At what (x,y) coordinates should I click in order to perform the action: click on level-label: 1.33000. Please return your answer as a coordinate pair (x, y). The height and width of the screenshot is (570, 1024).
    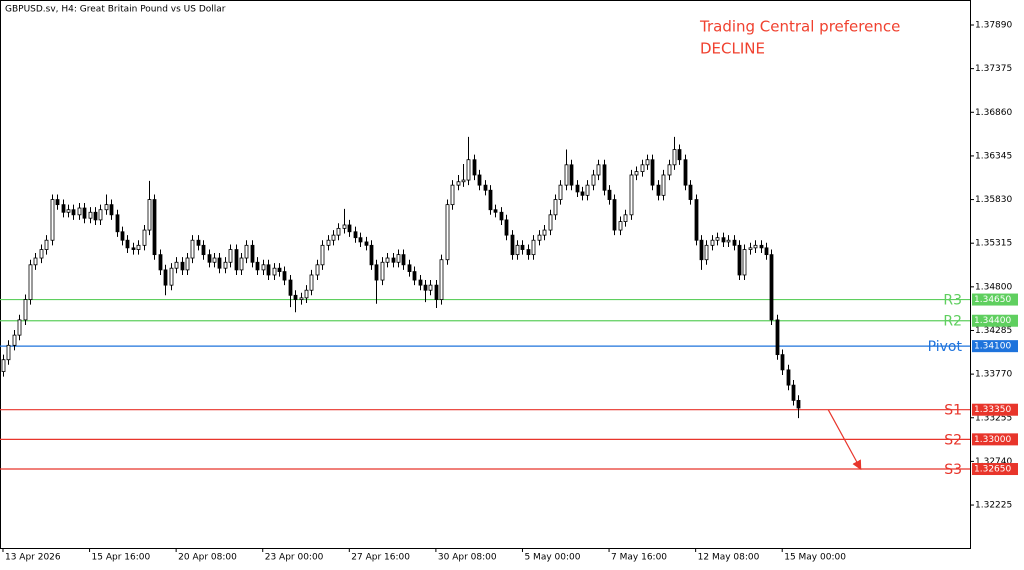
    Looking at the image, I should click on (992, 440).